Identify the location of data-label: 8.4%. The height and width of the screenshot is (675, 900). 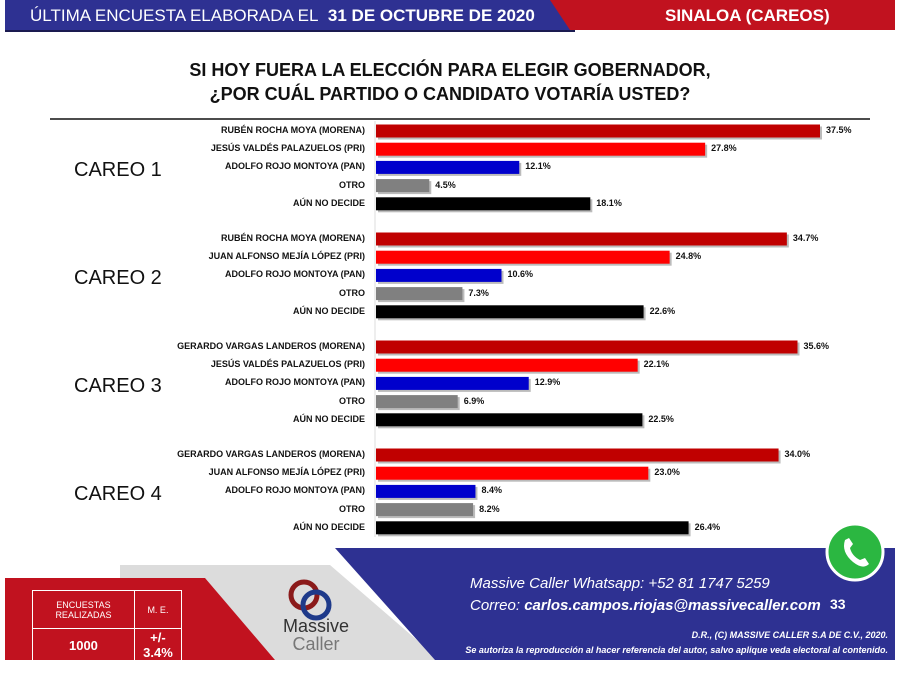
(491, 490).